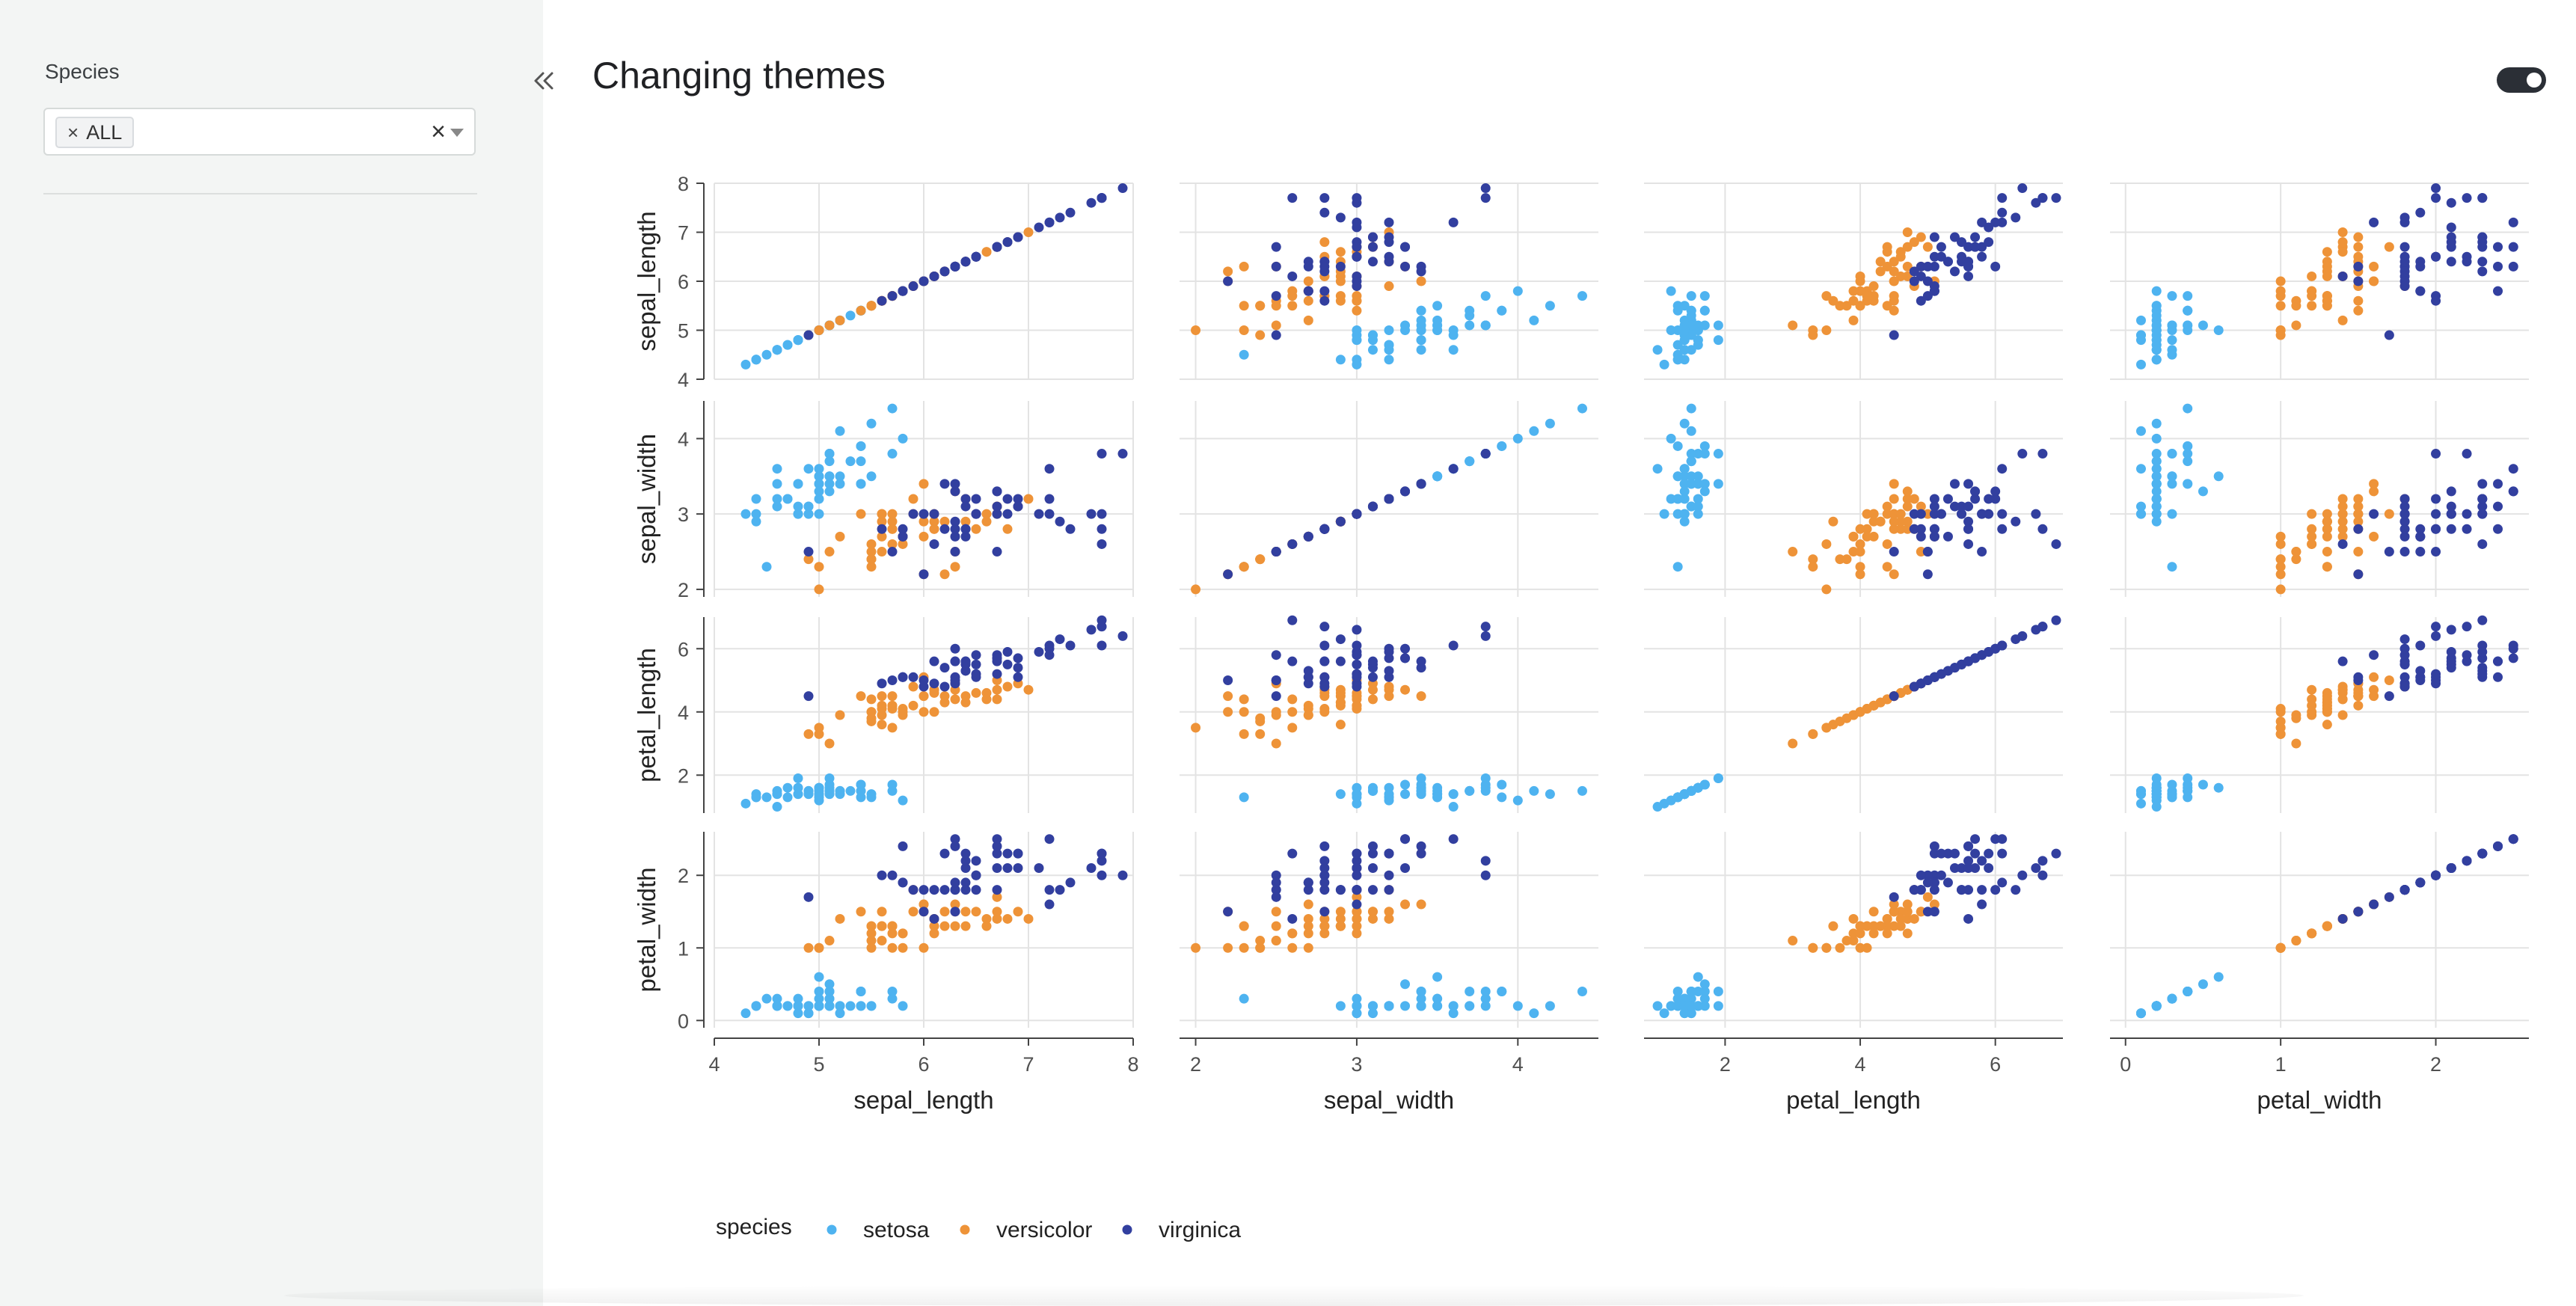  I want to click on y-axis-title: petal_length, so click(646, 715).